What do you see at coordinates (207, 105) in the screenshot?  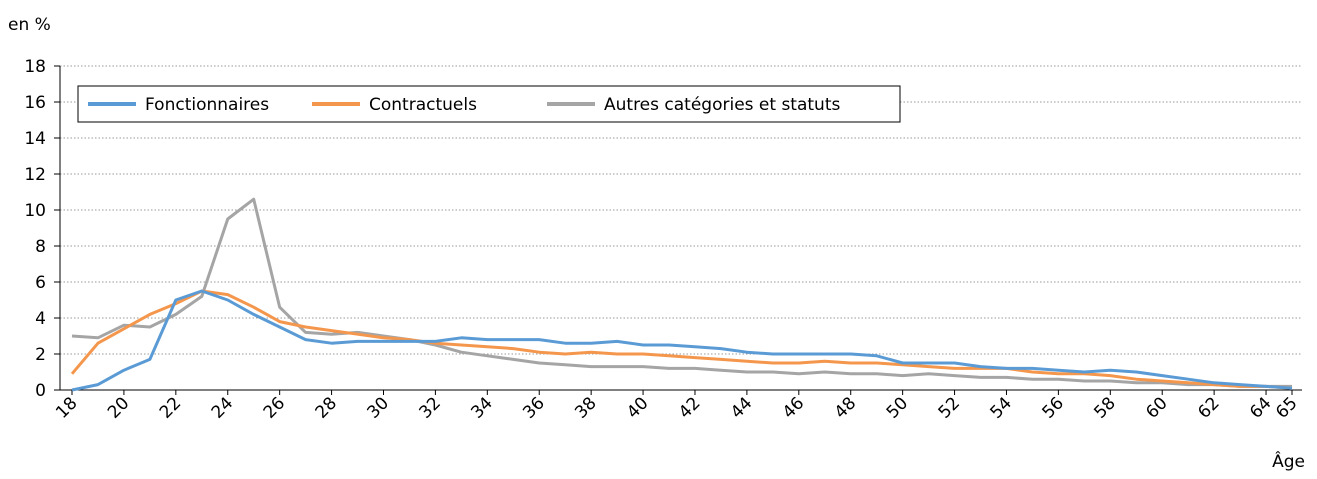 I see `legend-label: Fonctionnaires` at bounding box center [207, 105].